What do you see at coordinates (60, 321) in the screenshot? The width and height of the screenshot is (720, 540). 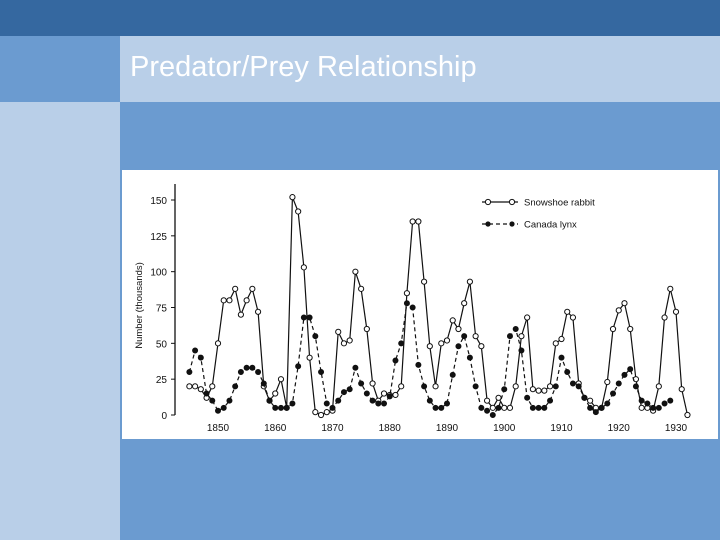 I see `left-accent-light` at bounding box center [60, 321].